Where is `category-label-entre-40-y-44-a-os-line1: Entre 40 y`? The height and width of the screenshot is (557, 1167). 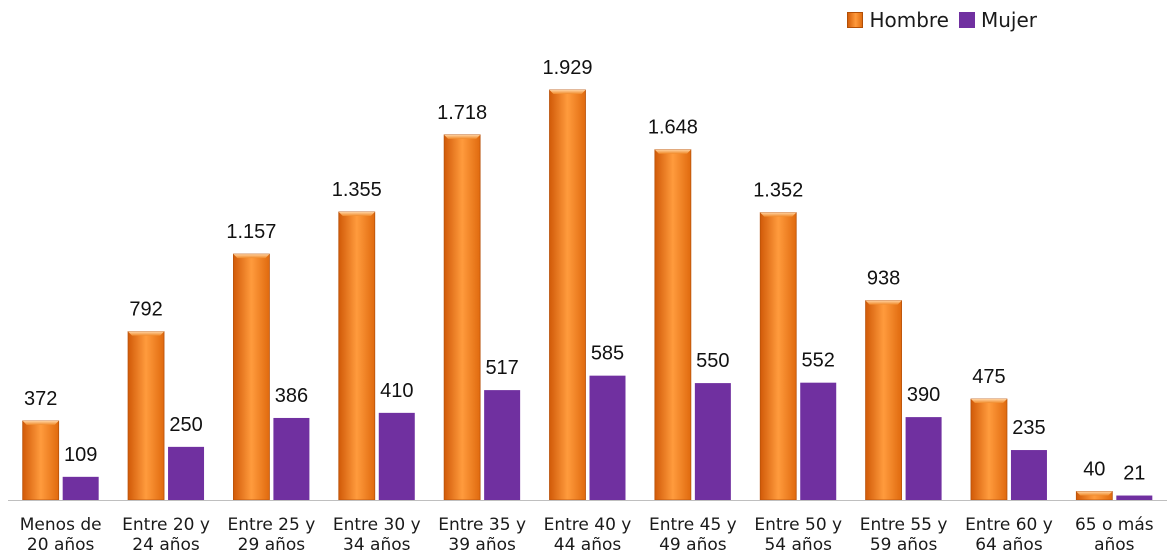
category-label-entre-40-y-44-a-os-line1: Entre 40 y is located at coordinates (588, 525).